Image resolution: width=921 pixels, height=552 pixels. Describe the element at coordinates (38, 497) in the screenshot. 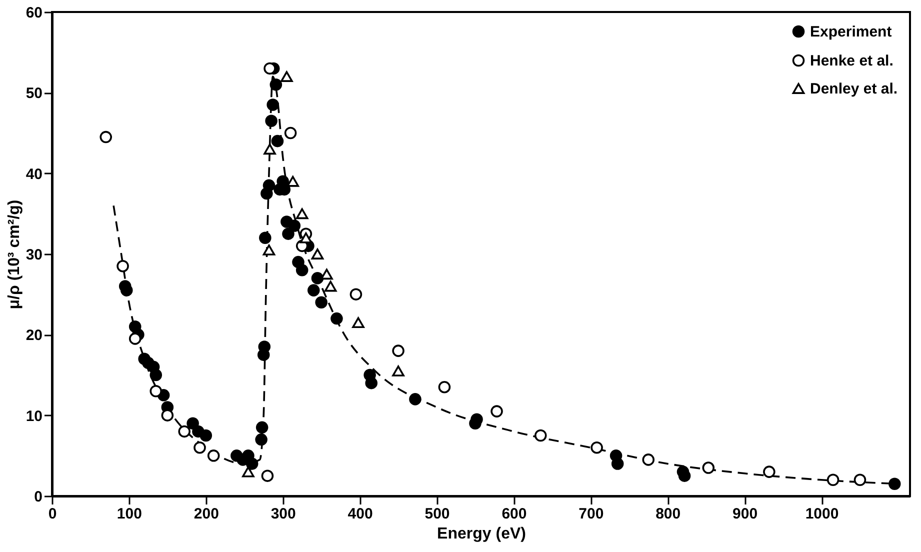

I see `y-tick-label: 0` at that location.